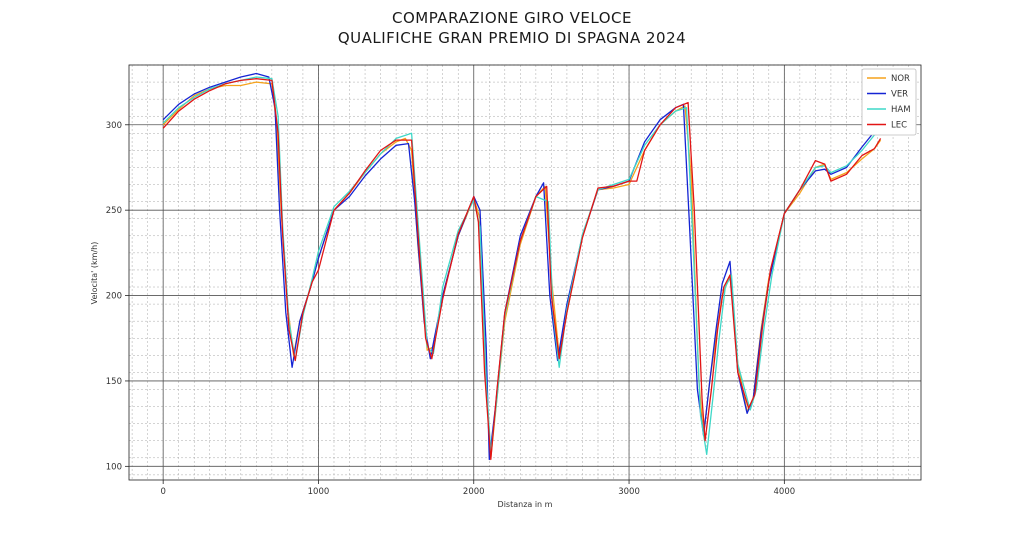 The width and height of the screenshot is (1024, 543). I want to click on y-tick-label: 100, so click(114, 467).